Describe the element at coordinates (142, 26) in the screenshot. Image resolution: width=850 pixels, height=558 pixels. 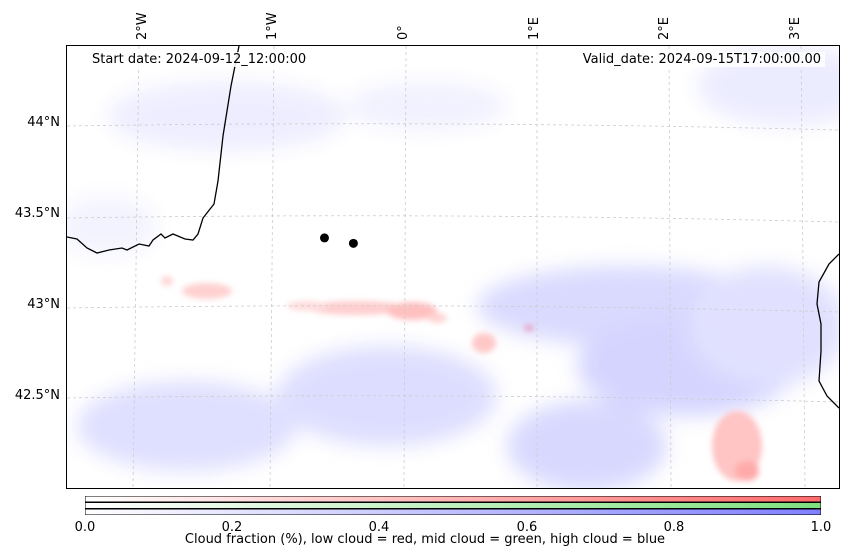
I see `lon-label: 2°W` at that location.